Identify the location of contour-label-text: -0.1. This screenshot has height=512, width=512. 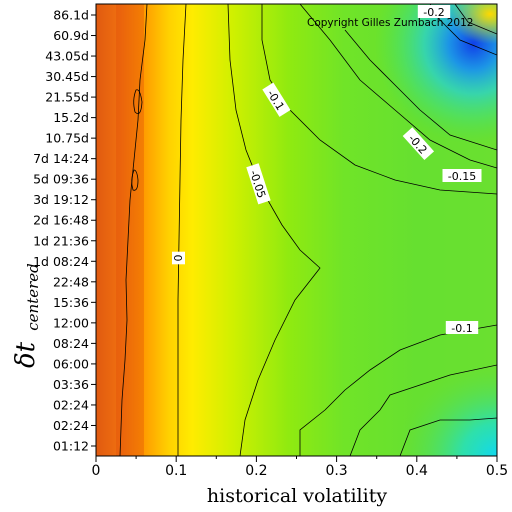
(461, 328).